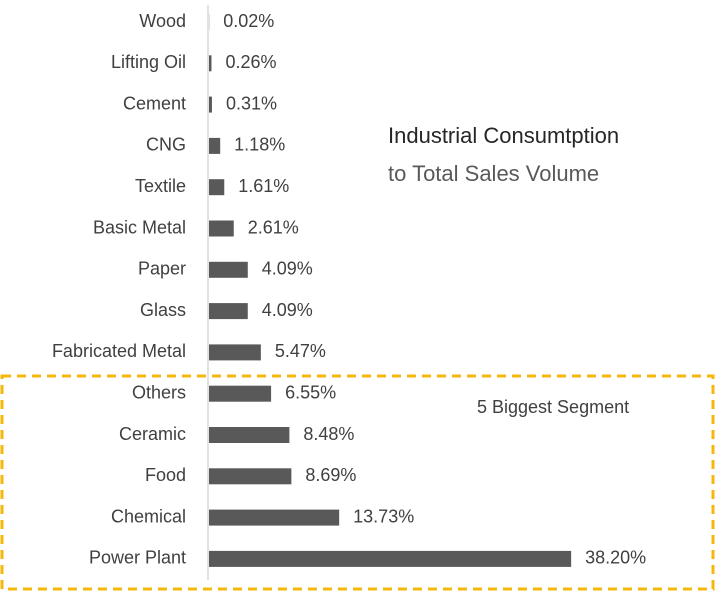 The width and height of the screenshot is (717, 591). Describe the element at coordinates (137, 558) in the screenshot. I see `y-tick-label: Power Plant` at that location.